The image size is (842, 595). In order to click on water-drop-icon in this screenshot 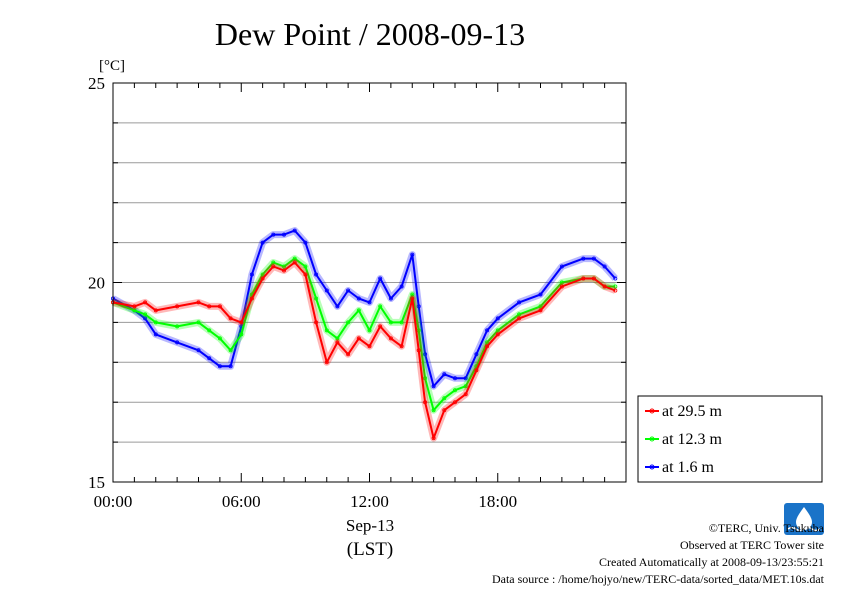, I will do `click(804, 518)`.